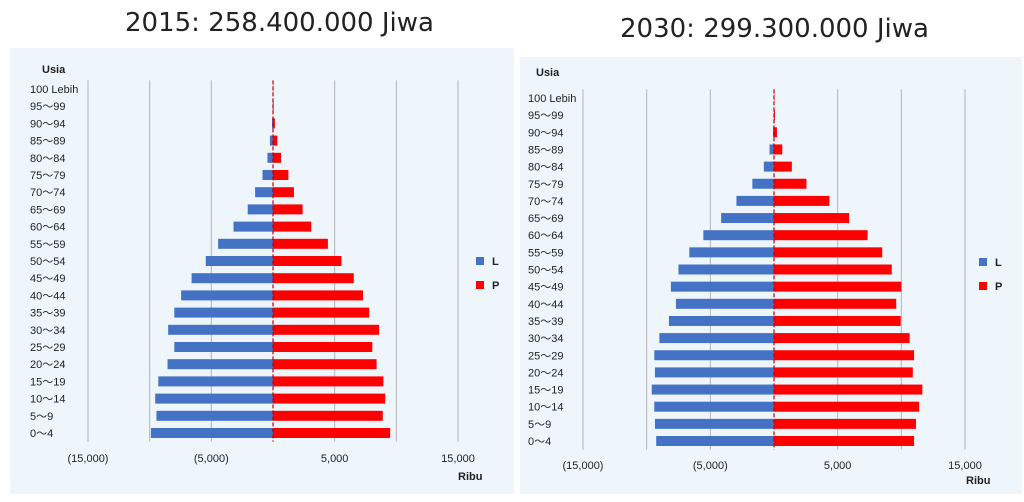  What do you see at coordinates (47, 245) in the screenshot?
I see `age-group-label: 55～59` at bounding box center [47, 245].